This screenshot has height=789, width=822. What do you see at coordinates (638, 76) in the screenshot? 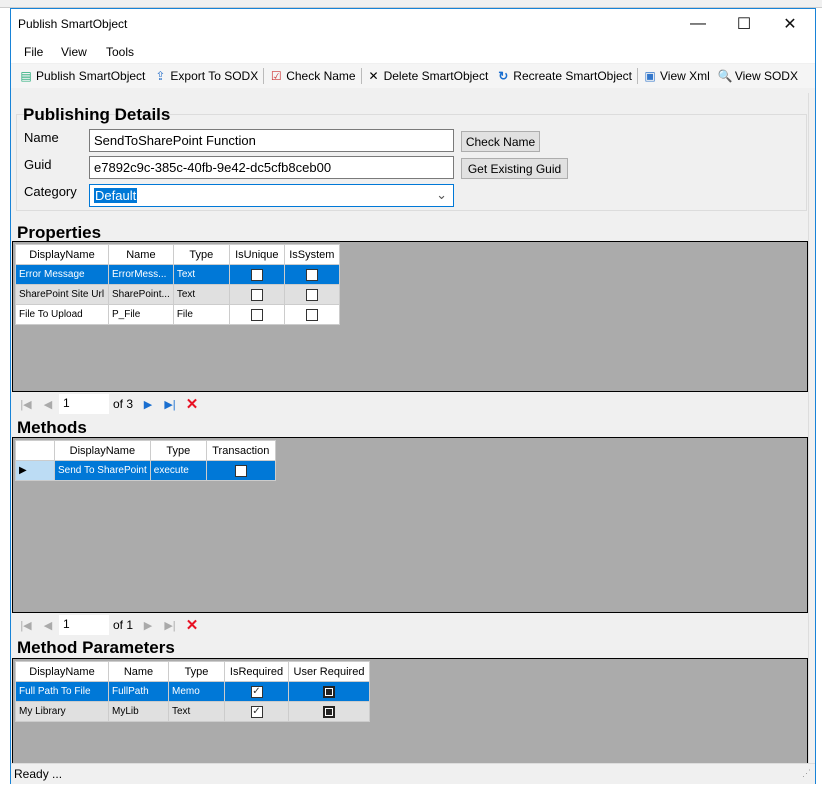
I see `separator` at bounding box center [638, 76].